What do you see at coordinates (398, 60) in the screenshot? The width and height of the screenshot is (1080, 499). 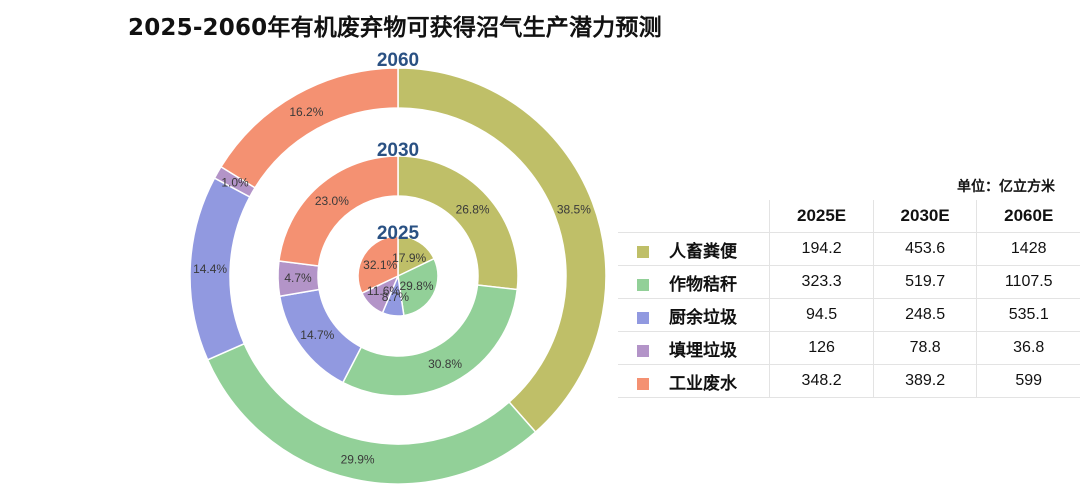 I see `ring-title-2060: 2060` at bounding box center [398, 60].